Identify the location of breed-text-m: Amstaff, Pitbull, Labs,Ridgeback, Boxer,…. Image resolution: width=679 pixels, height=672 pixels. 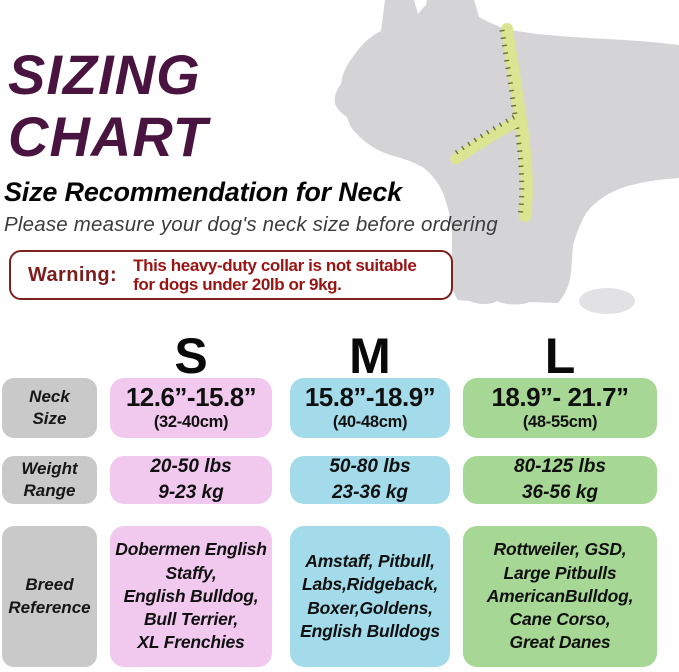
(370, 595).